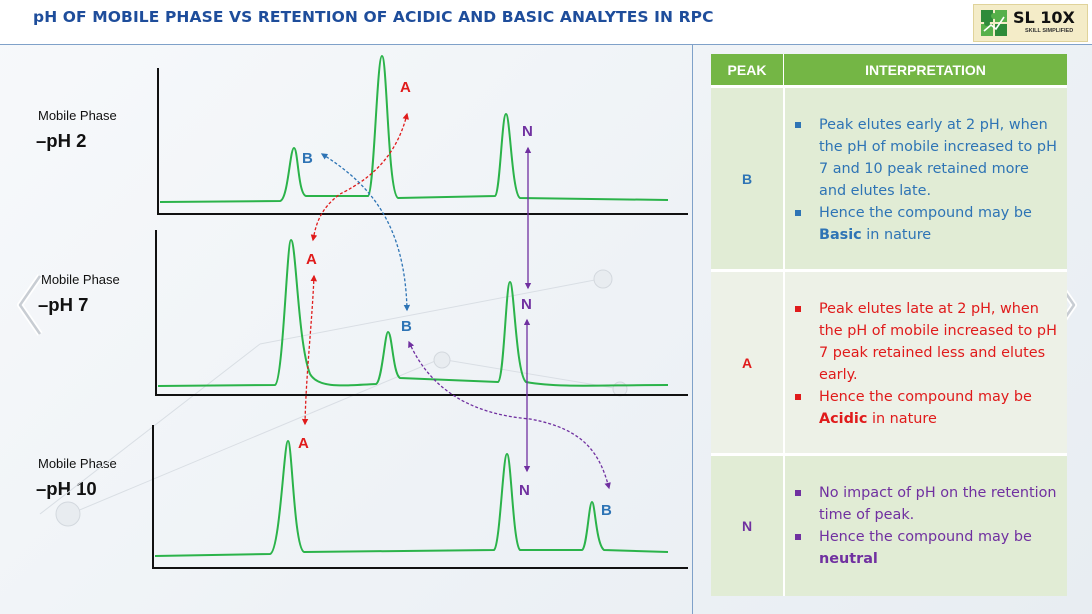 This screenshot has height=614, width=1092. Describe the element at coordinates (66, 488) in the screenshot. I see `phase-value-ph10: –pH 10` at that location.